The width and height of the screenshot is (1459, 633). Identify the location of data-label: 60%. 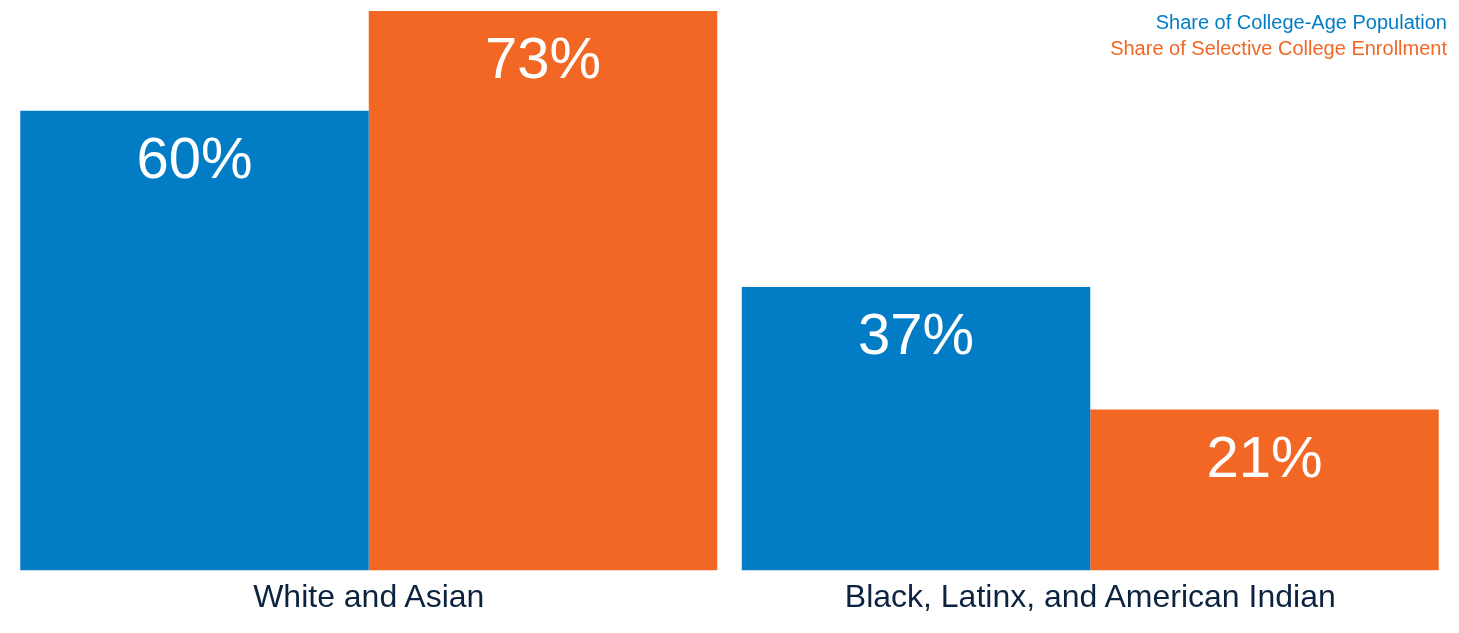
(194, 157).